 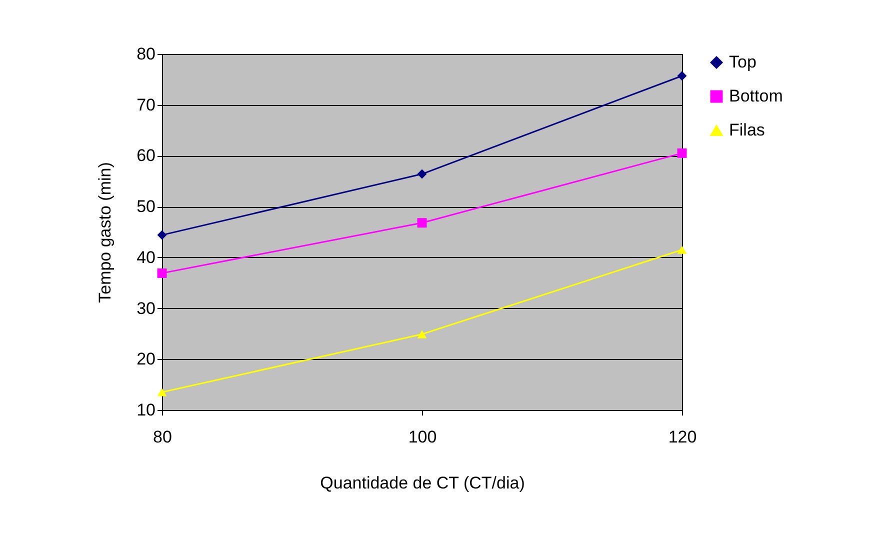 What do you see at coordinates (742, 62) in the screenshot?
I see `legend-label: Top` at bounding box center [742, 62].